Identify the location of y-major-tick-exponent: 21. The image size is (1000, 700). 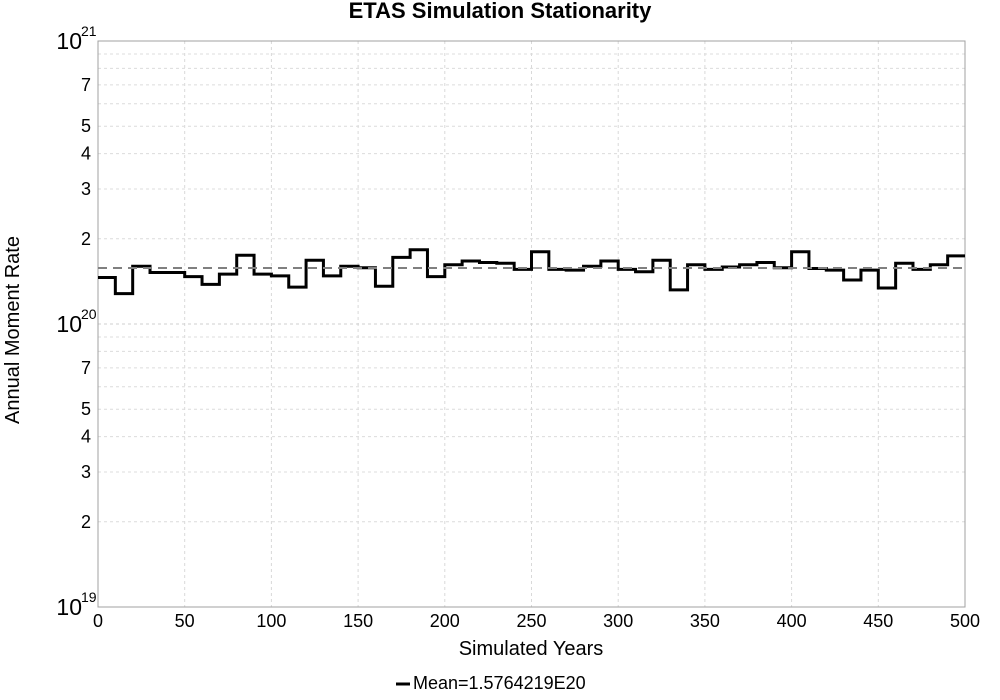
(89, 31).